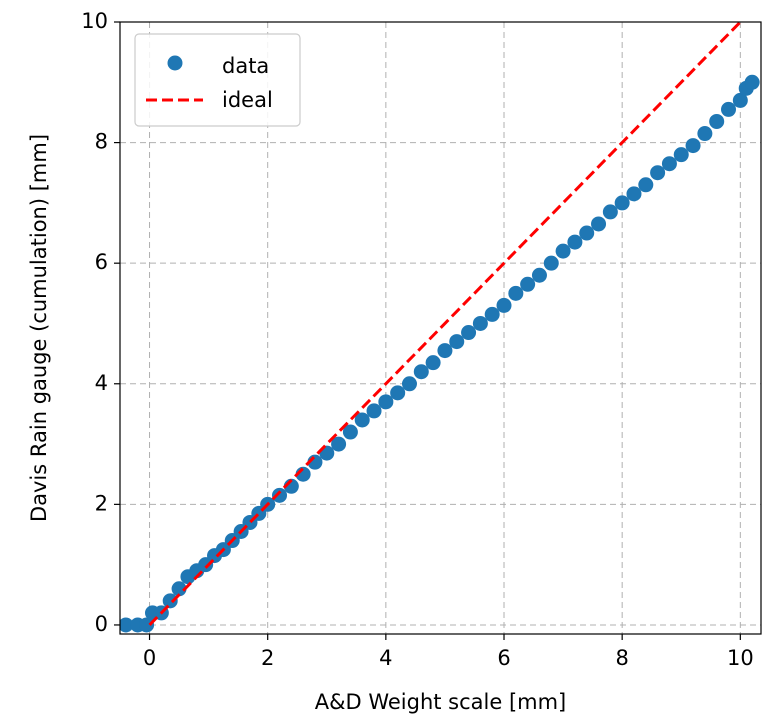 The height and width of the screenshot is (720, 763). Describe the element at coordinates (740, 658) in the screenshot. I see `x-tick-label: 10` at that location.